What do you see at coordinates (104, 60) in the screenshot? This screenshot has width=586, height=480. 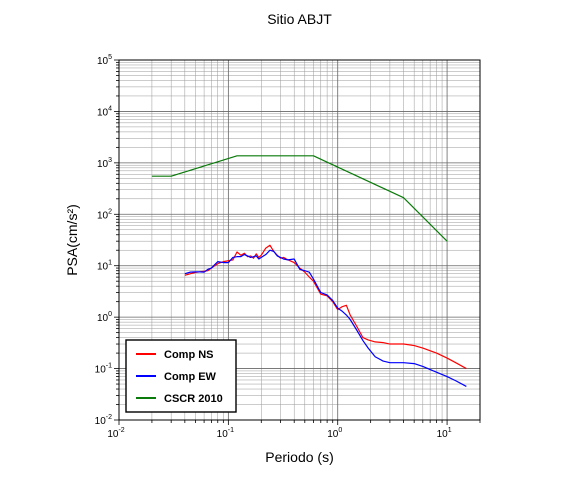 I see `y-tick-label: 10⁵` at bounding box center [104, 60].